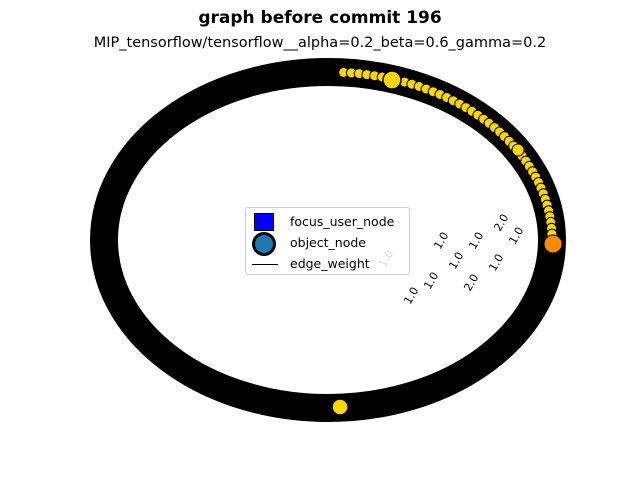  Describe the element at coordinates (392, 80) in the screenshot. I see `highlight-node-top` at that location.